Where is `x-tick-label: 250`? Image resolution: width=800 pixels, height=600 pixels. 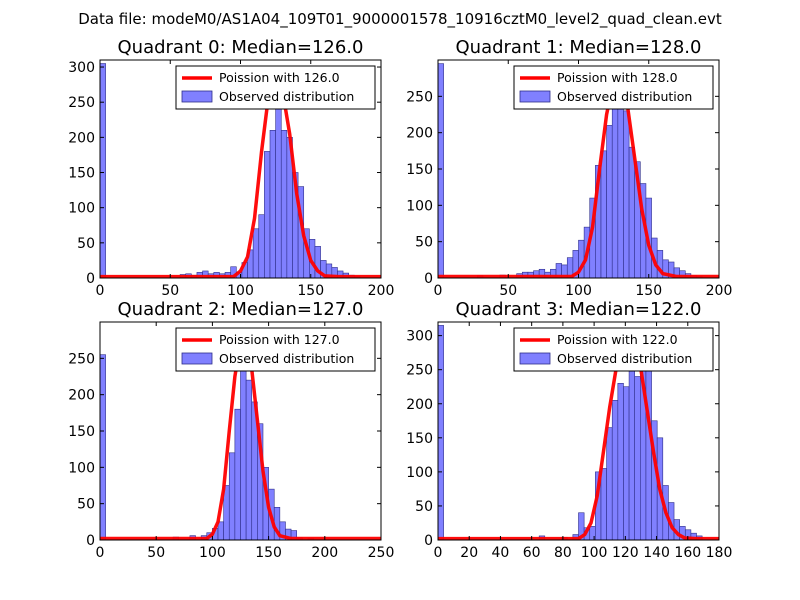 x-tick-label: 250 is located at coordinates (381, 553).